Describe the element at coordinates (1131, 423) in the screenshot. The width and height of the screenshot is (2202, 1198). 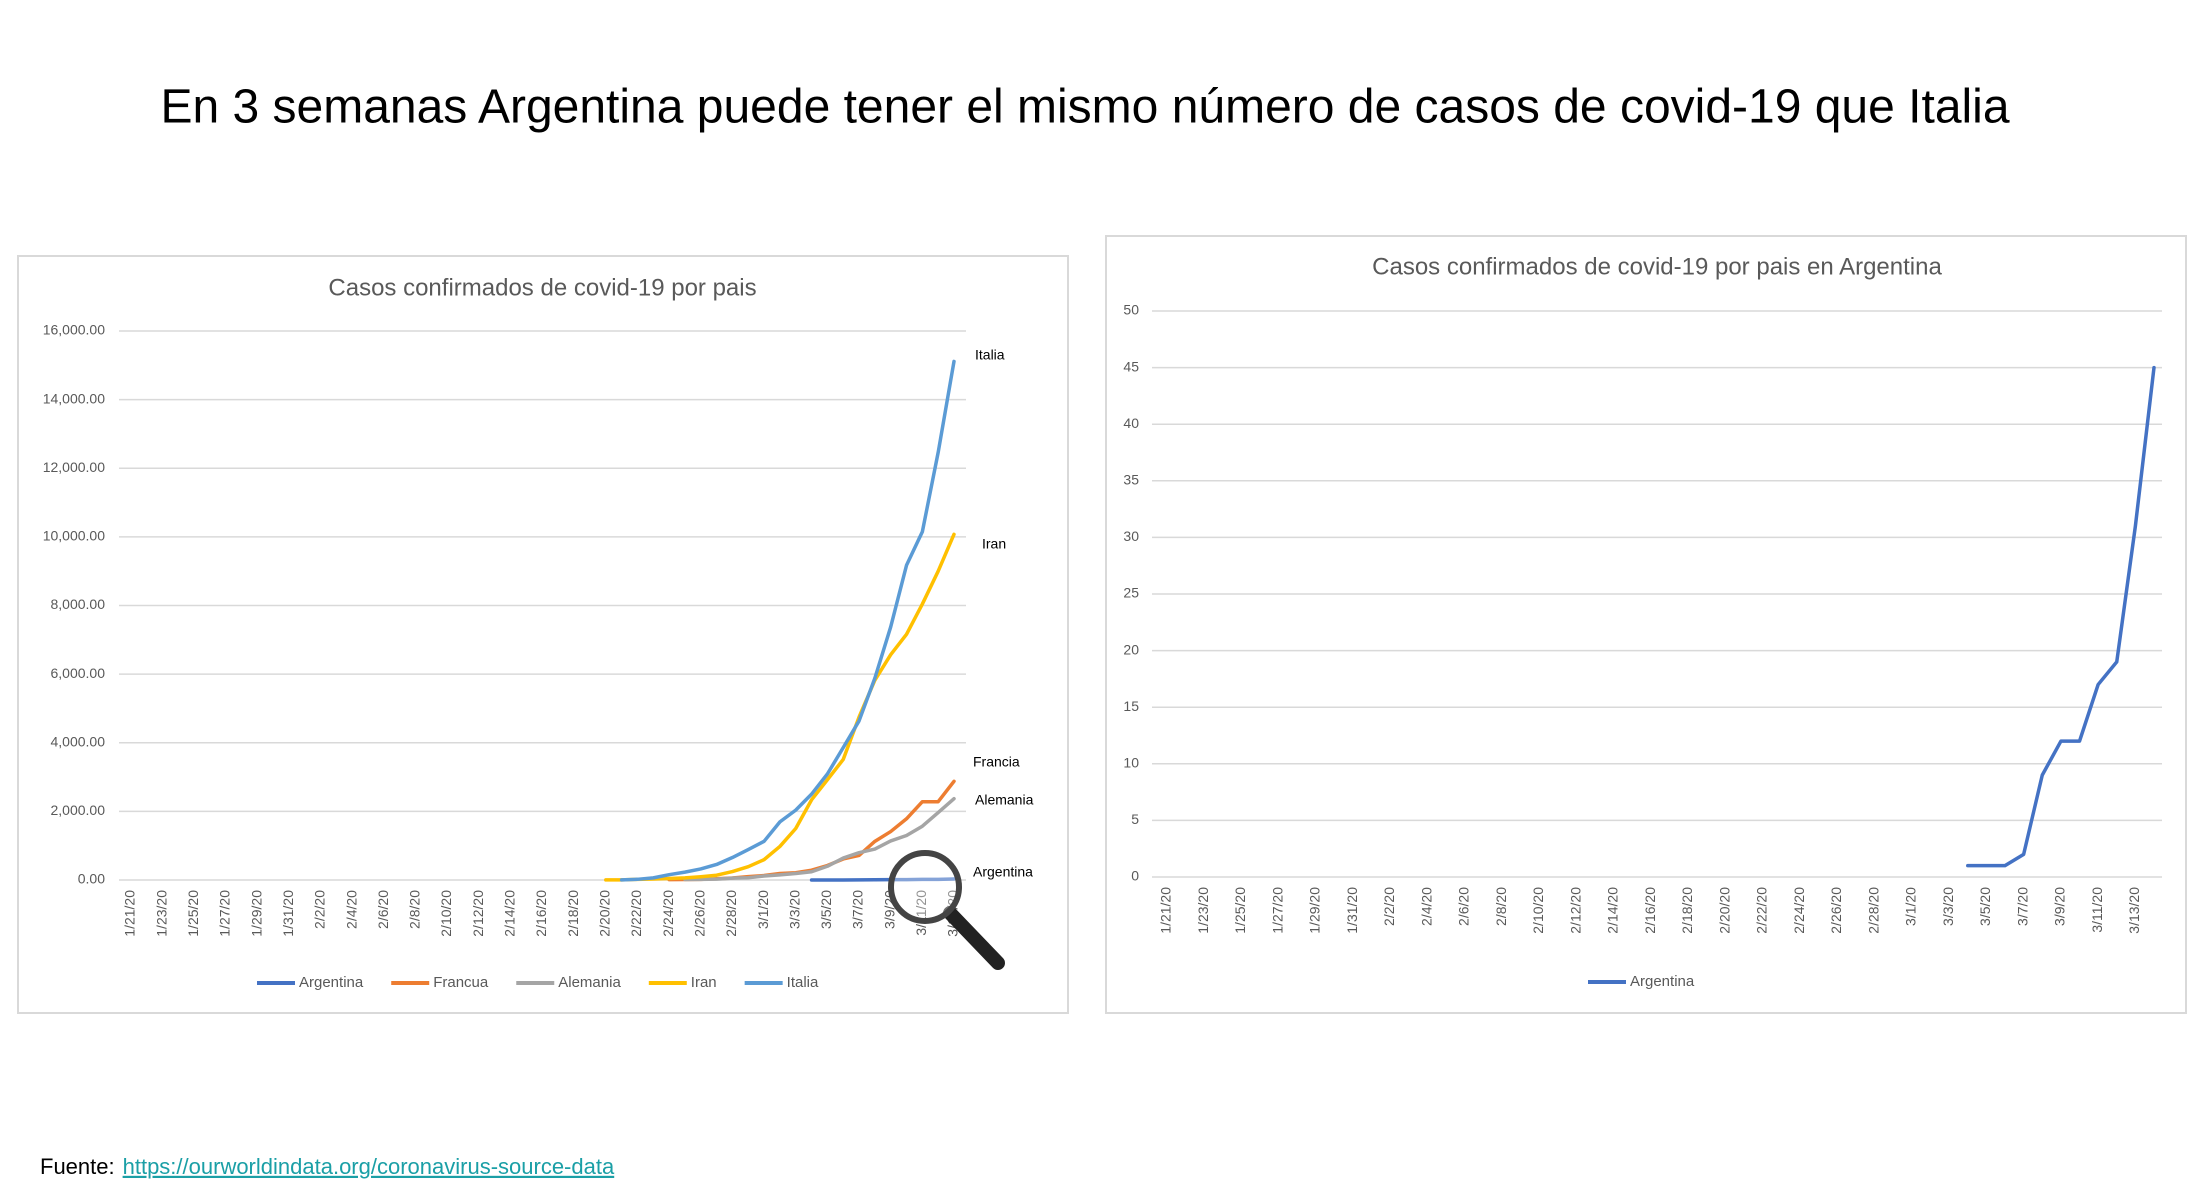
I see `y-tick-label: 40` at that location.